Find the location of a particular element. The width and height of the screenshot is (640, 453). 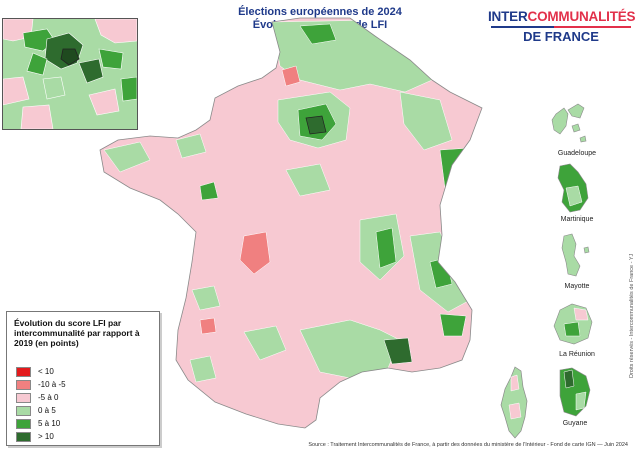

legend-item: 0 à 5 is located at coordinates (36, 410).